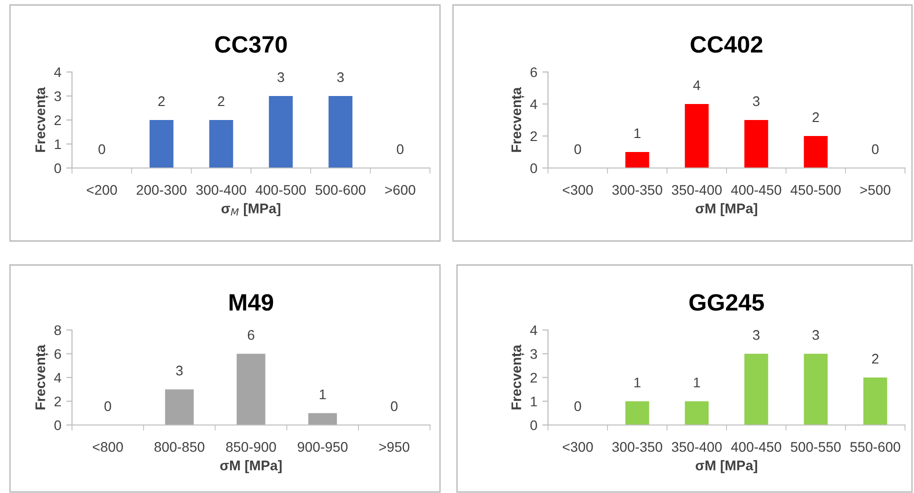 This screenshot has height=493, width=914. I want to click on x-tick-label: 200-300, so click(161, 190).